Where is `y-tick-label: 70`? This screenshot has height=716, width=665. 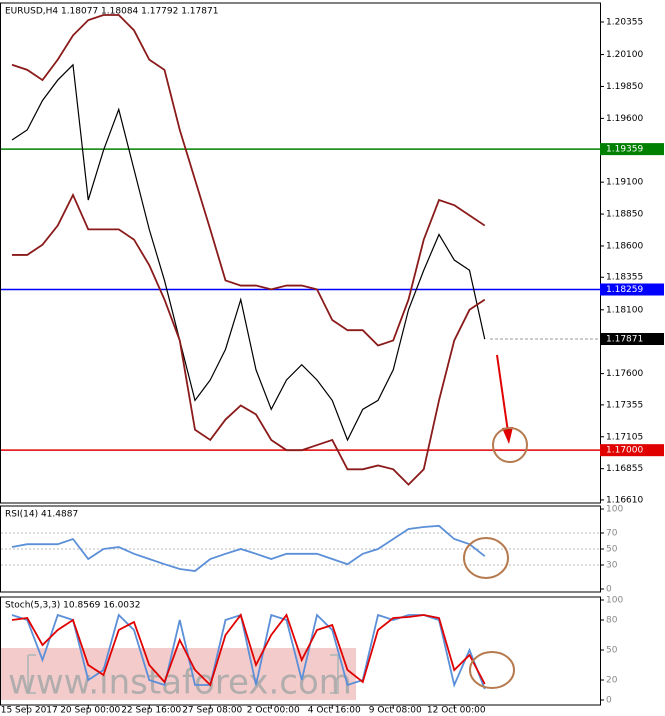 y-tick-label: 70 is located at coordinates (612, 534).